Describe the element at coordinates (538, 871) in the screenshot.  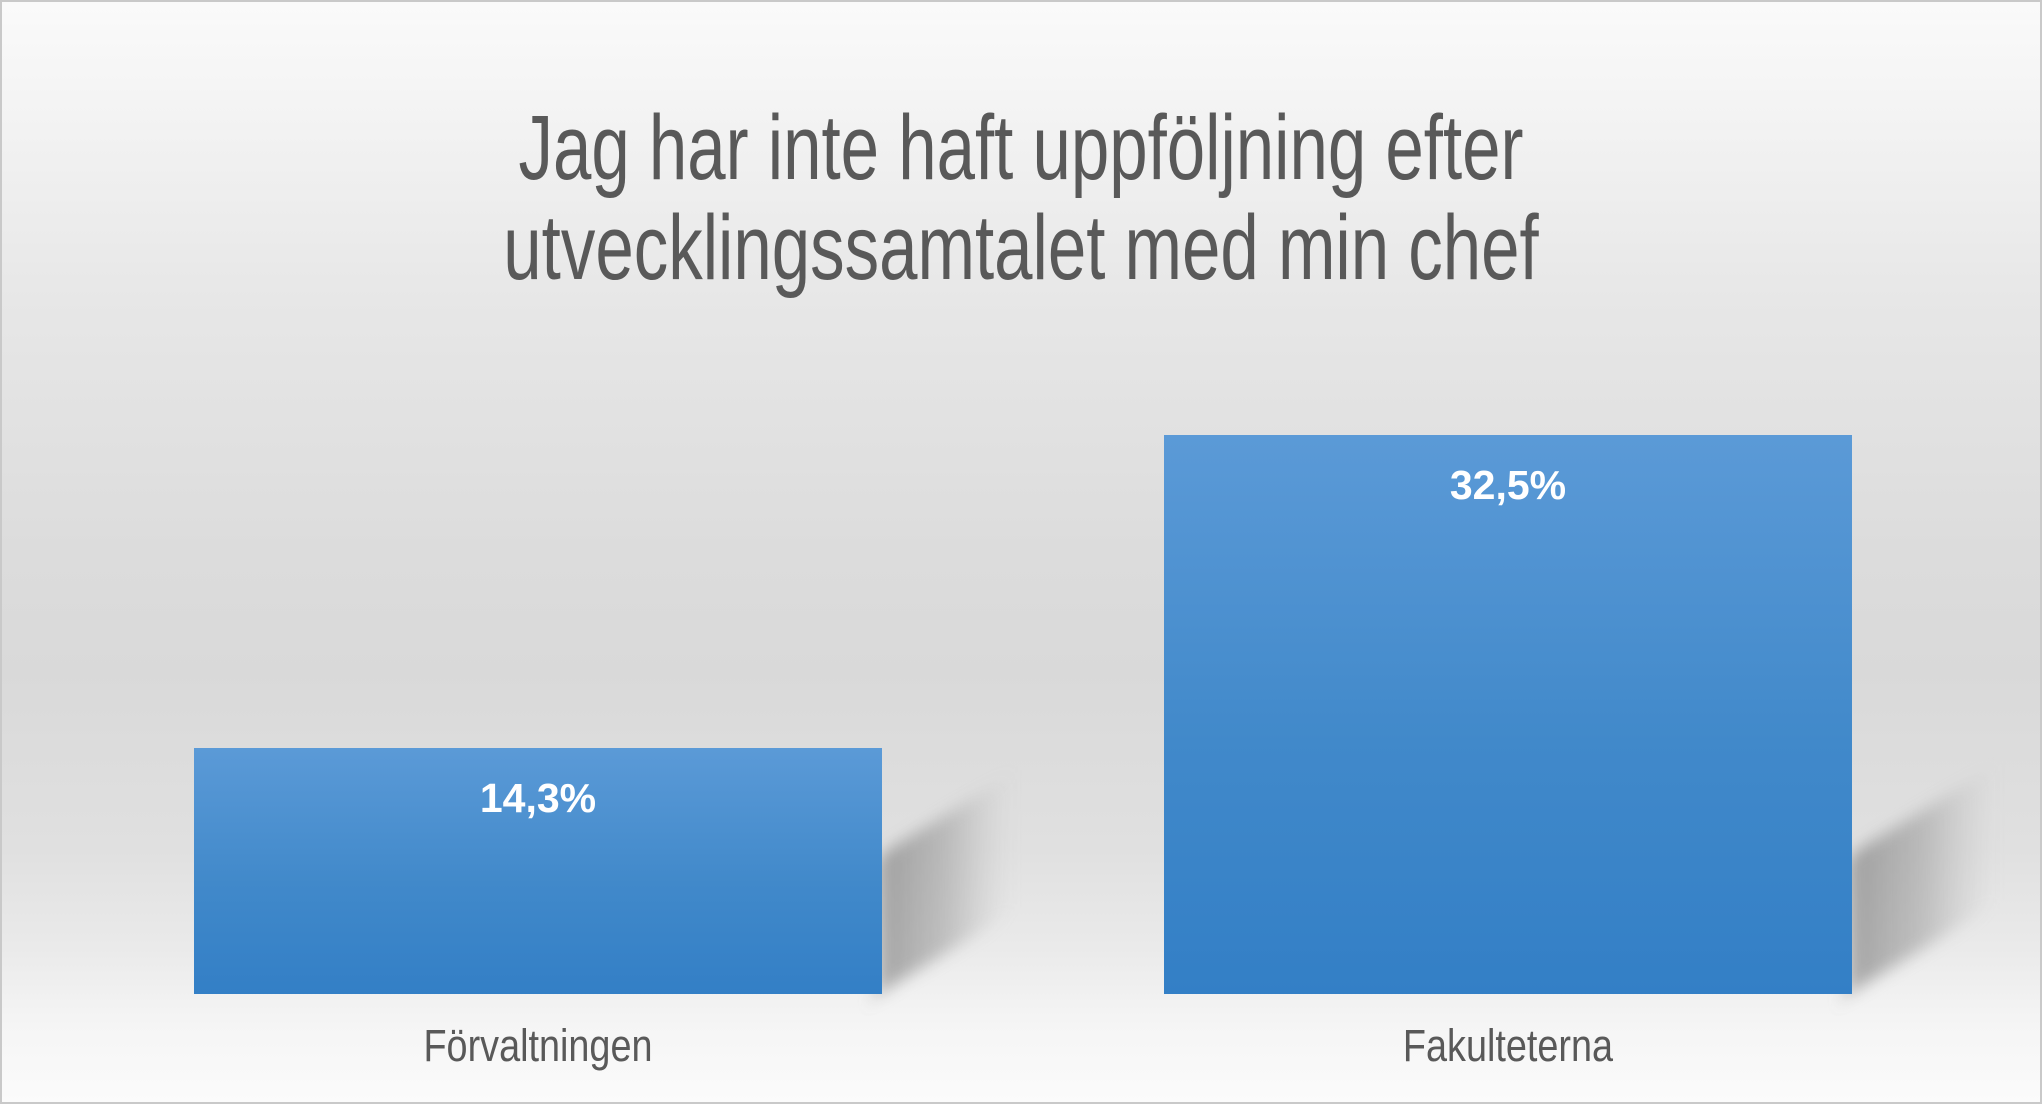
I see `bar-forvaltningen: 14,3%` at that location.